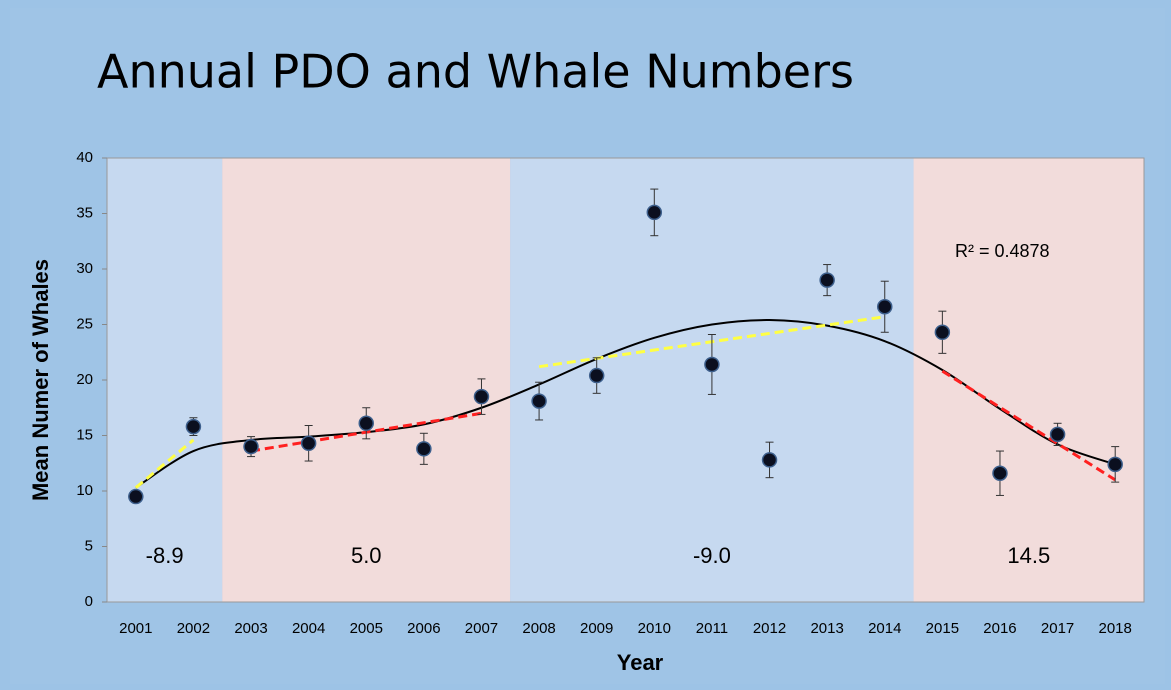 The width and height of the screenshot is (1171, 690). What do you see at coordinates (1115, 628) in the screenshot?
I see `x-tick-label: 2018` at bounding box center [1115, 628].